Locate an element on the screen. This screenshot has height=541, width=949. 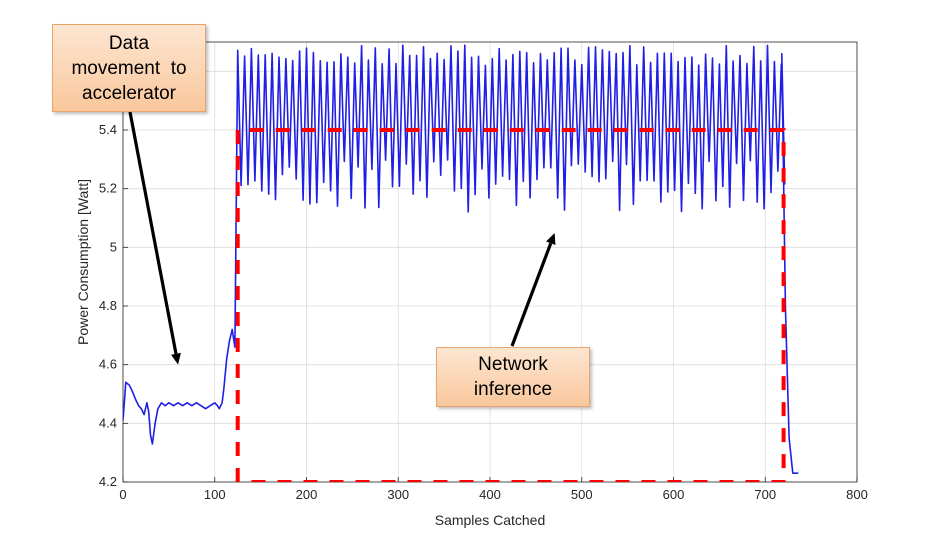
annotation-data-line-2: movement to is located at coordinates (129, 68).